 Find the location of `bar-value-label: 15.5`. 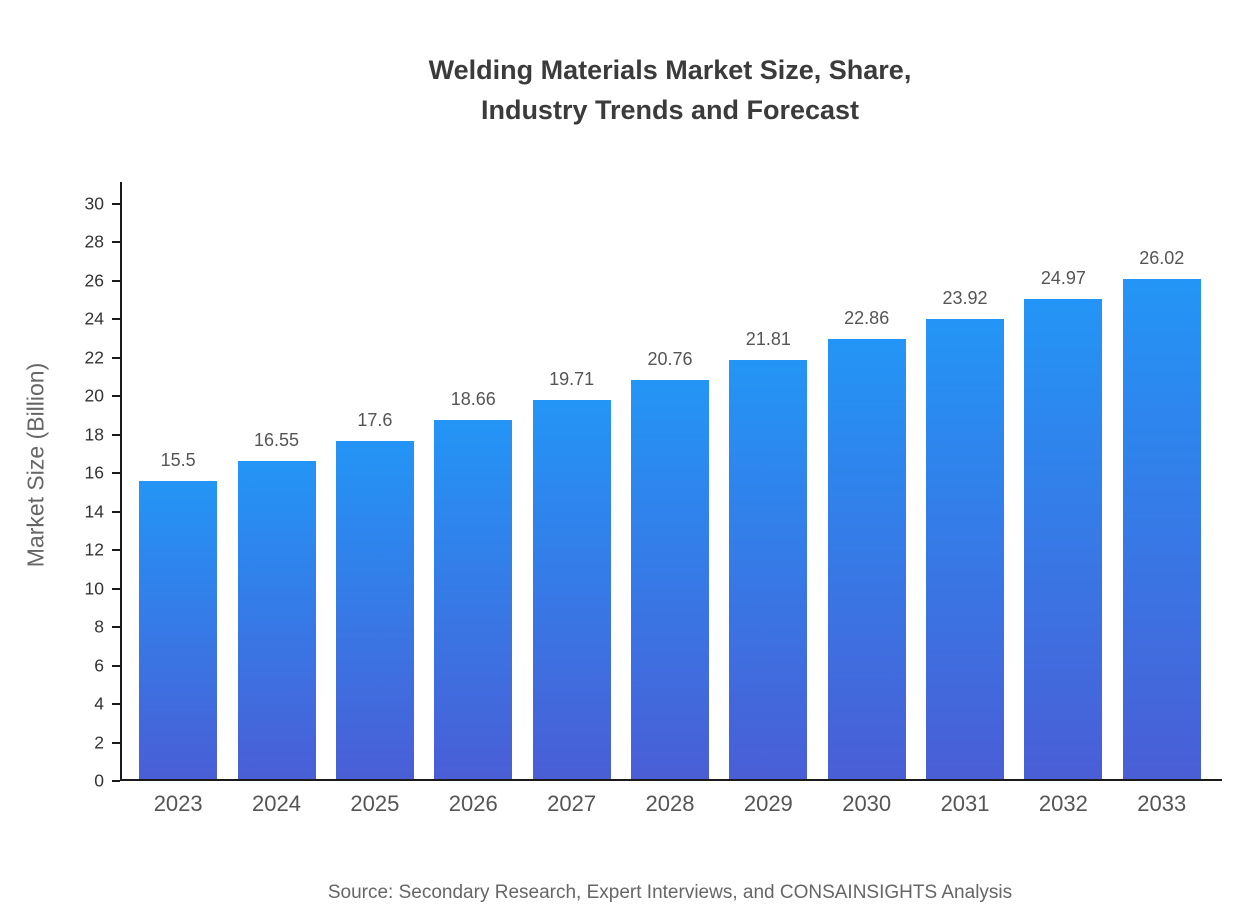

bar-value-label: 15.5 is located at coordinates (178, 459).